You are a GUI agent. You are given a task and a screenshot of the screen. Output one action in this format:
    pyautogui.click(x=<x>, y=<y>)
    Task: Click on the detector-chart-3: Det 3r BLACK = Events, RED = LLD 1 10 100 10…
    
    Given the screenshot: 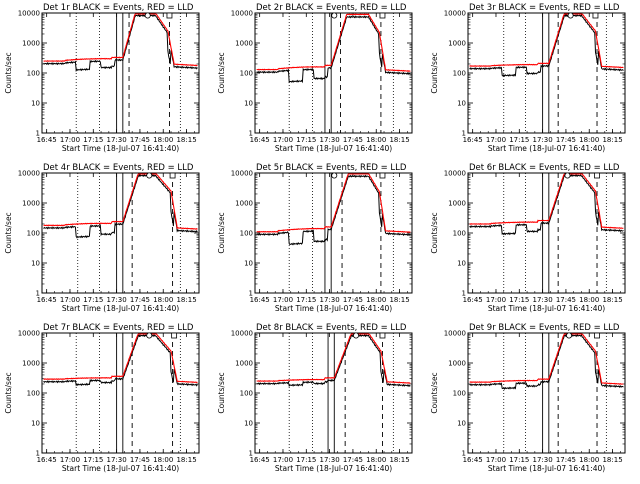 What is the action you would take?
    pyautogui.click(x=528, y=78)
    